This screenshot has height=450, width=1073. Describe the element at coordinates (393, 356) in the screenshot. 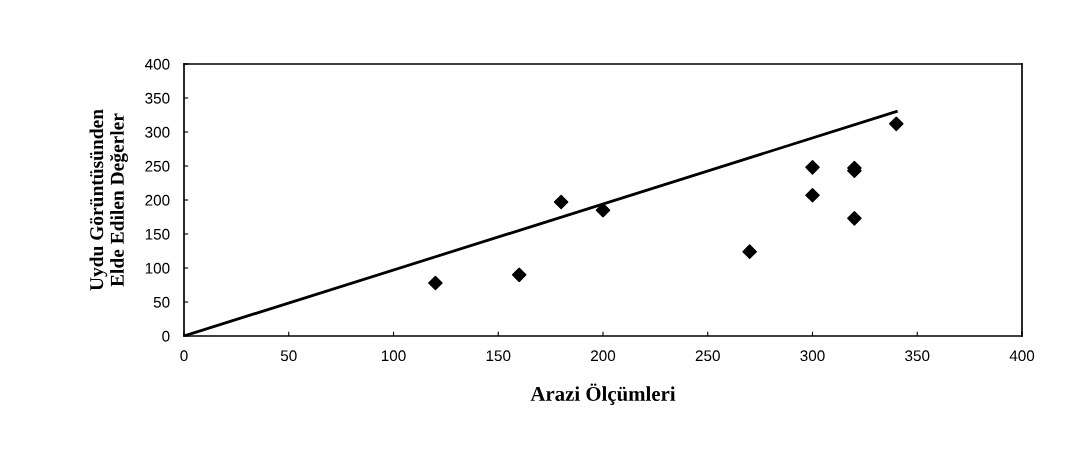

I see `x-tick-label: 100` at that location.